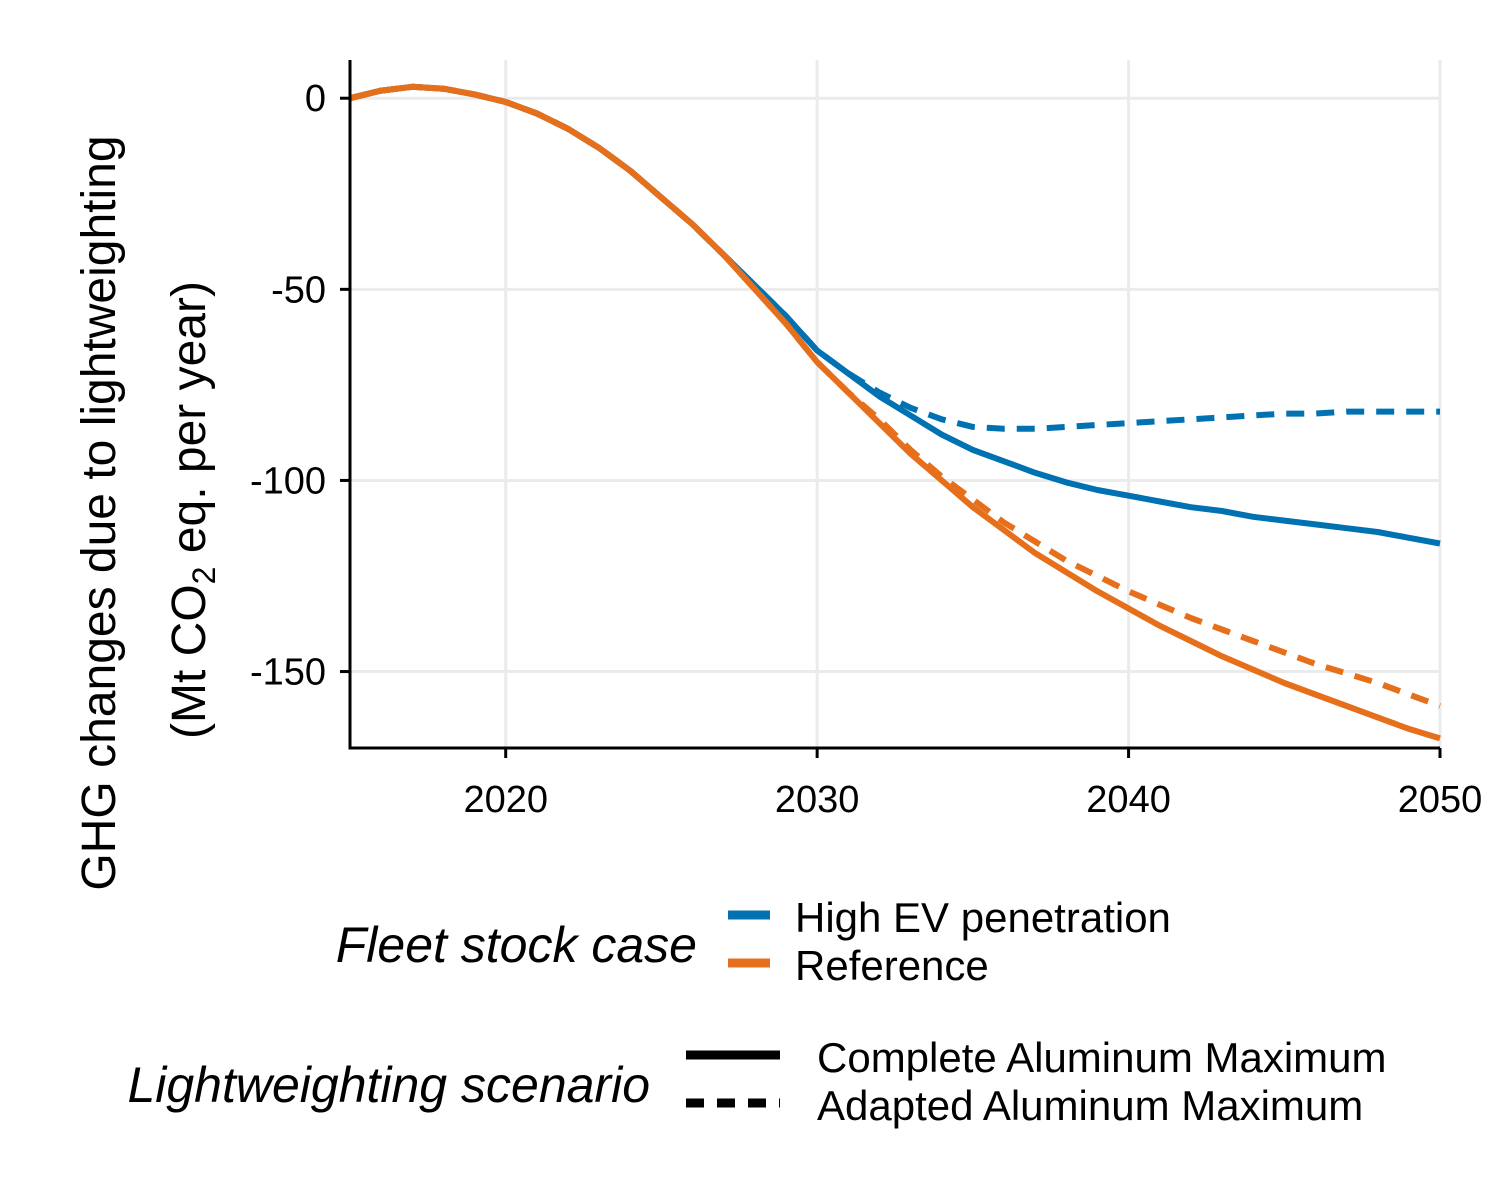 Image resolution: width=1500 pixels, height=1200 pixels. What do you see at coordinates (300, 386) in the screenshot?
I see `y-axis-ticks: 0 -50 -100 -150` at bounding box center [300, 386].